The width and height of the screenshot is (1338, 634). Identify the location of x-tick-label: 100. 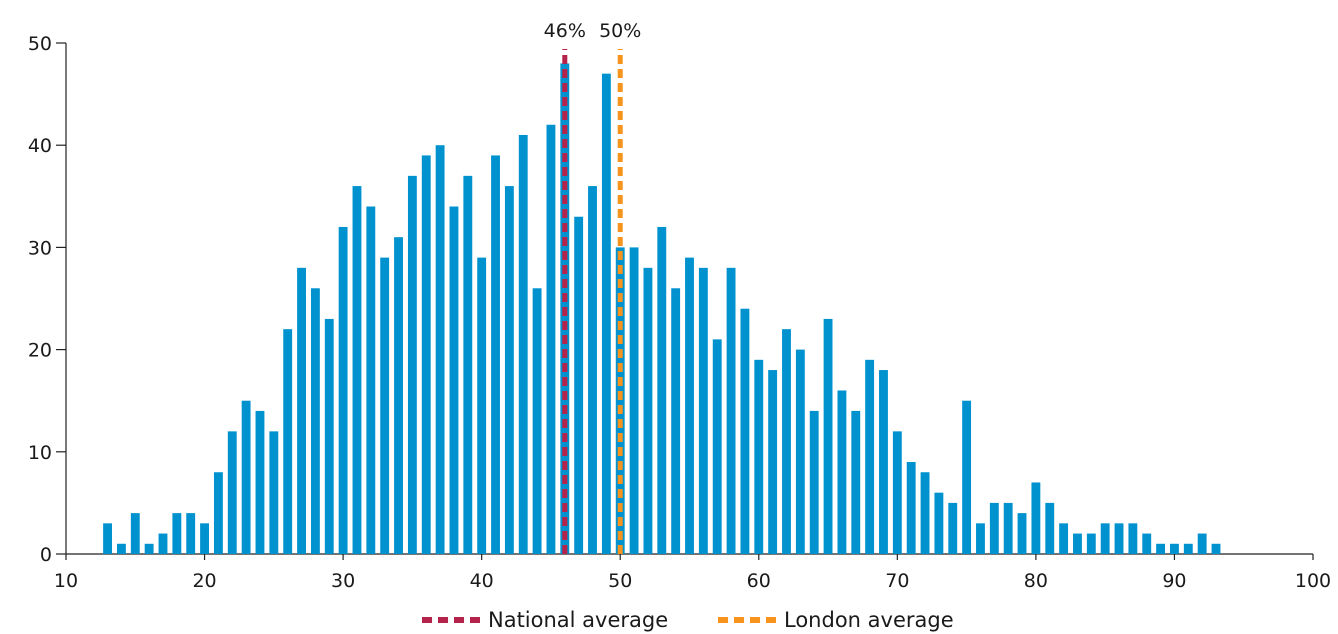
(1313, 581).